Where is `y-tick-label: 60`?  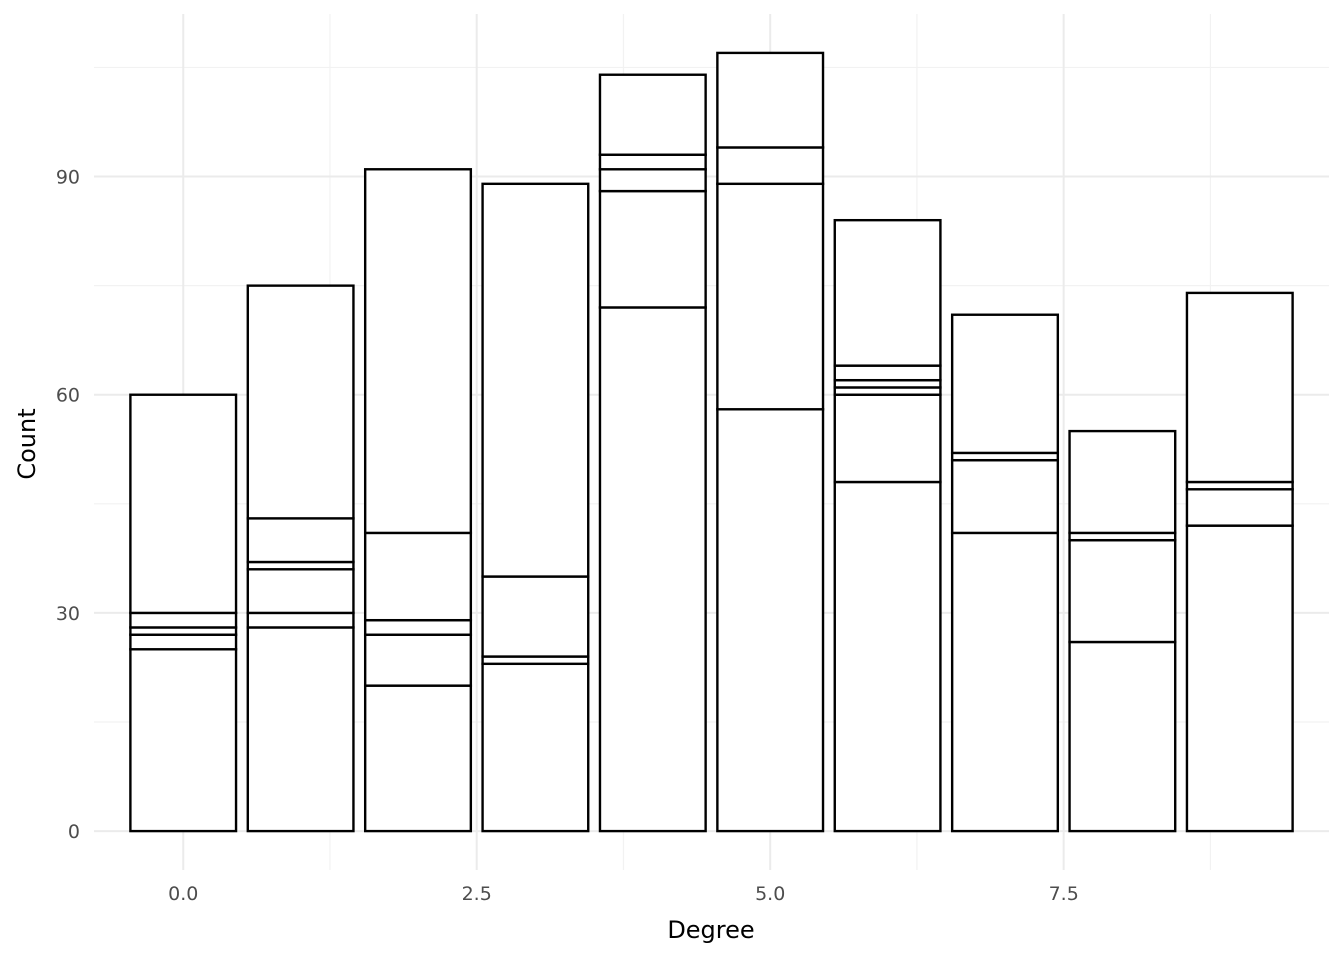
y-tick-label: 60 is located at coordinates (68, 396).